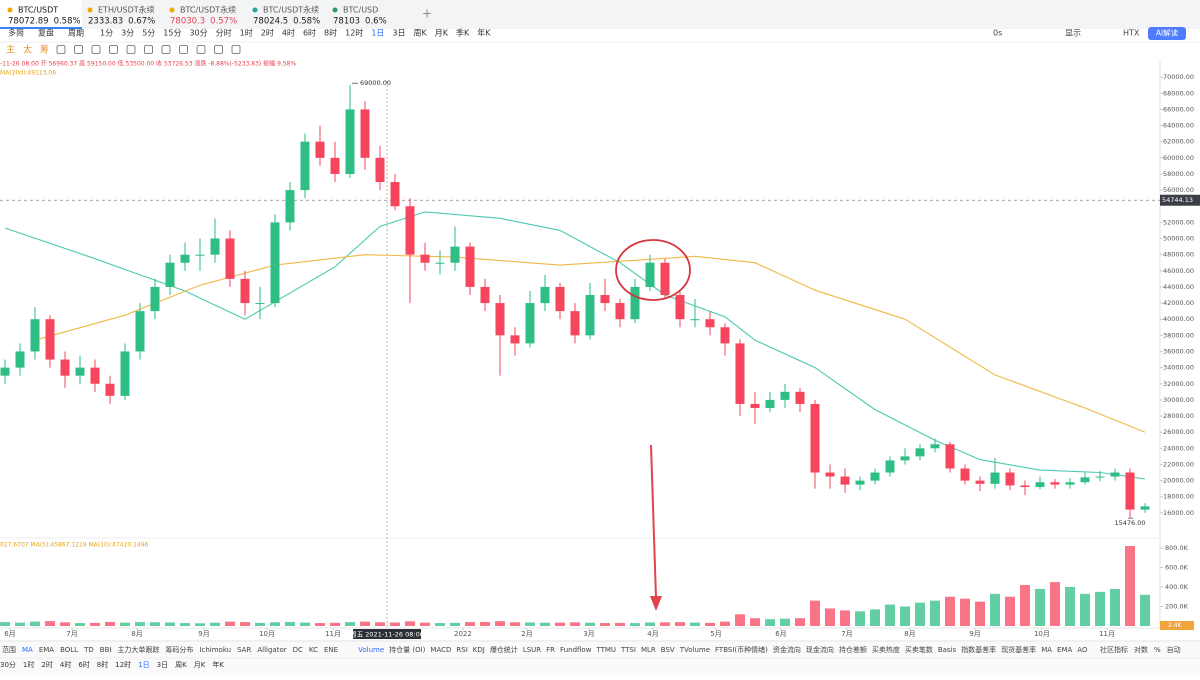  I want to click on ai-button-bg, so click(1167, 33).